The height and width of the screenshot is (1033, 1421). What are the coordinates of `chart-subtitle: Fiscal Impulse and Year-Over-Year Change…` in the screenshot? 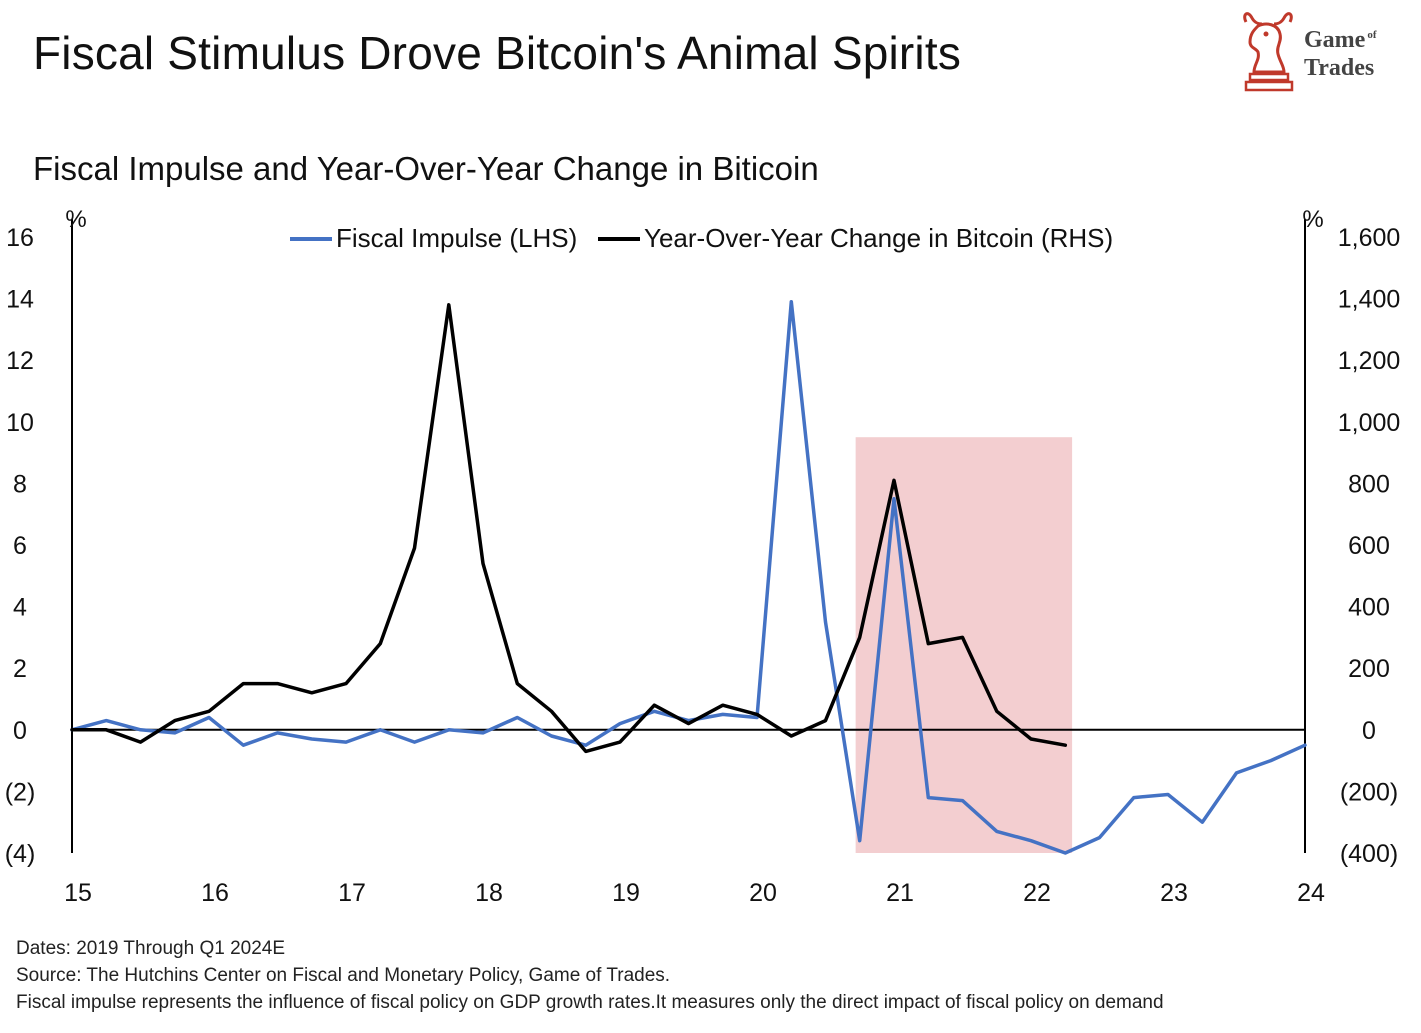 It's located at (426, 168).